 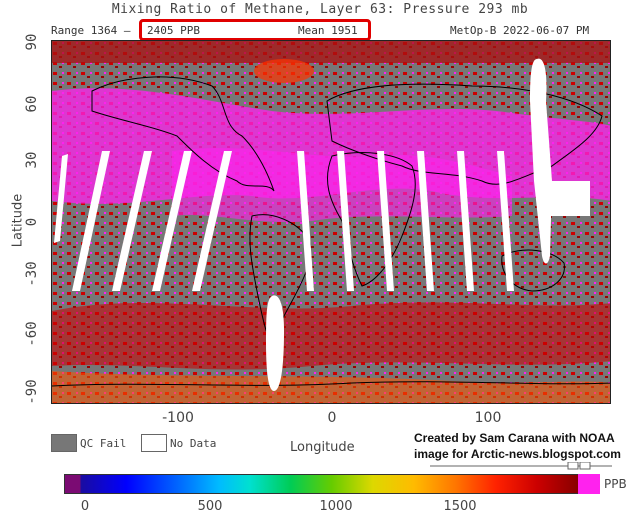 What do you see at coordinates (32, 222) in the screenshot?
I see `lat-tick-0: 0` at bounding box center [32, 222].